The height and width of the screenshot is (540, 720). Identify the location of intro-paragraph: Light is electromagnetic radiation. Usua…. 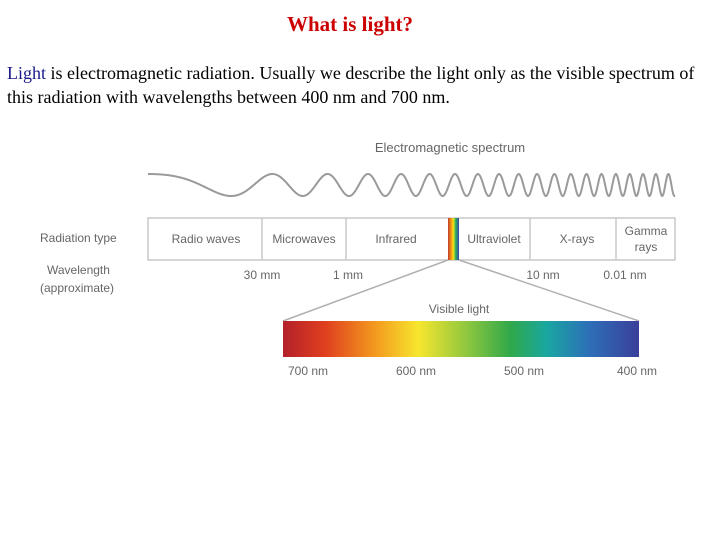
(360, 85).